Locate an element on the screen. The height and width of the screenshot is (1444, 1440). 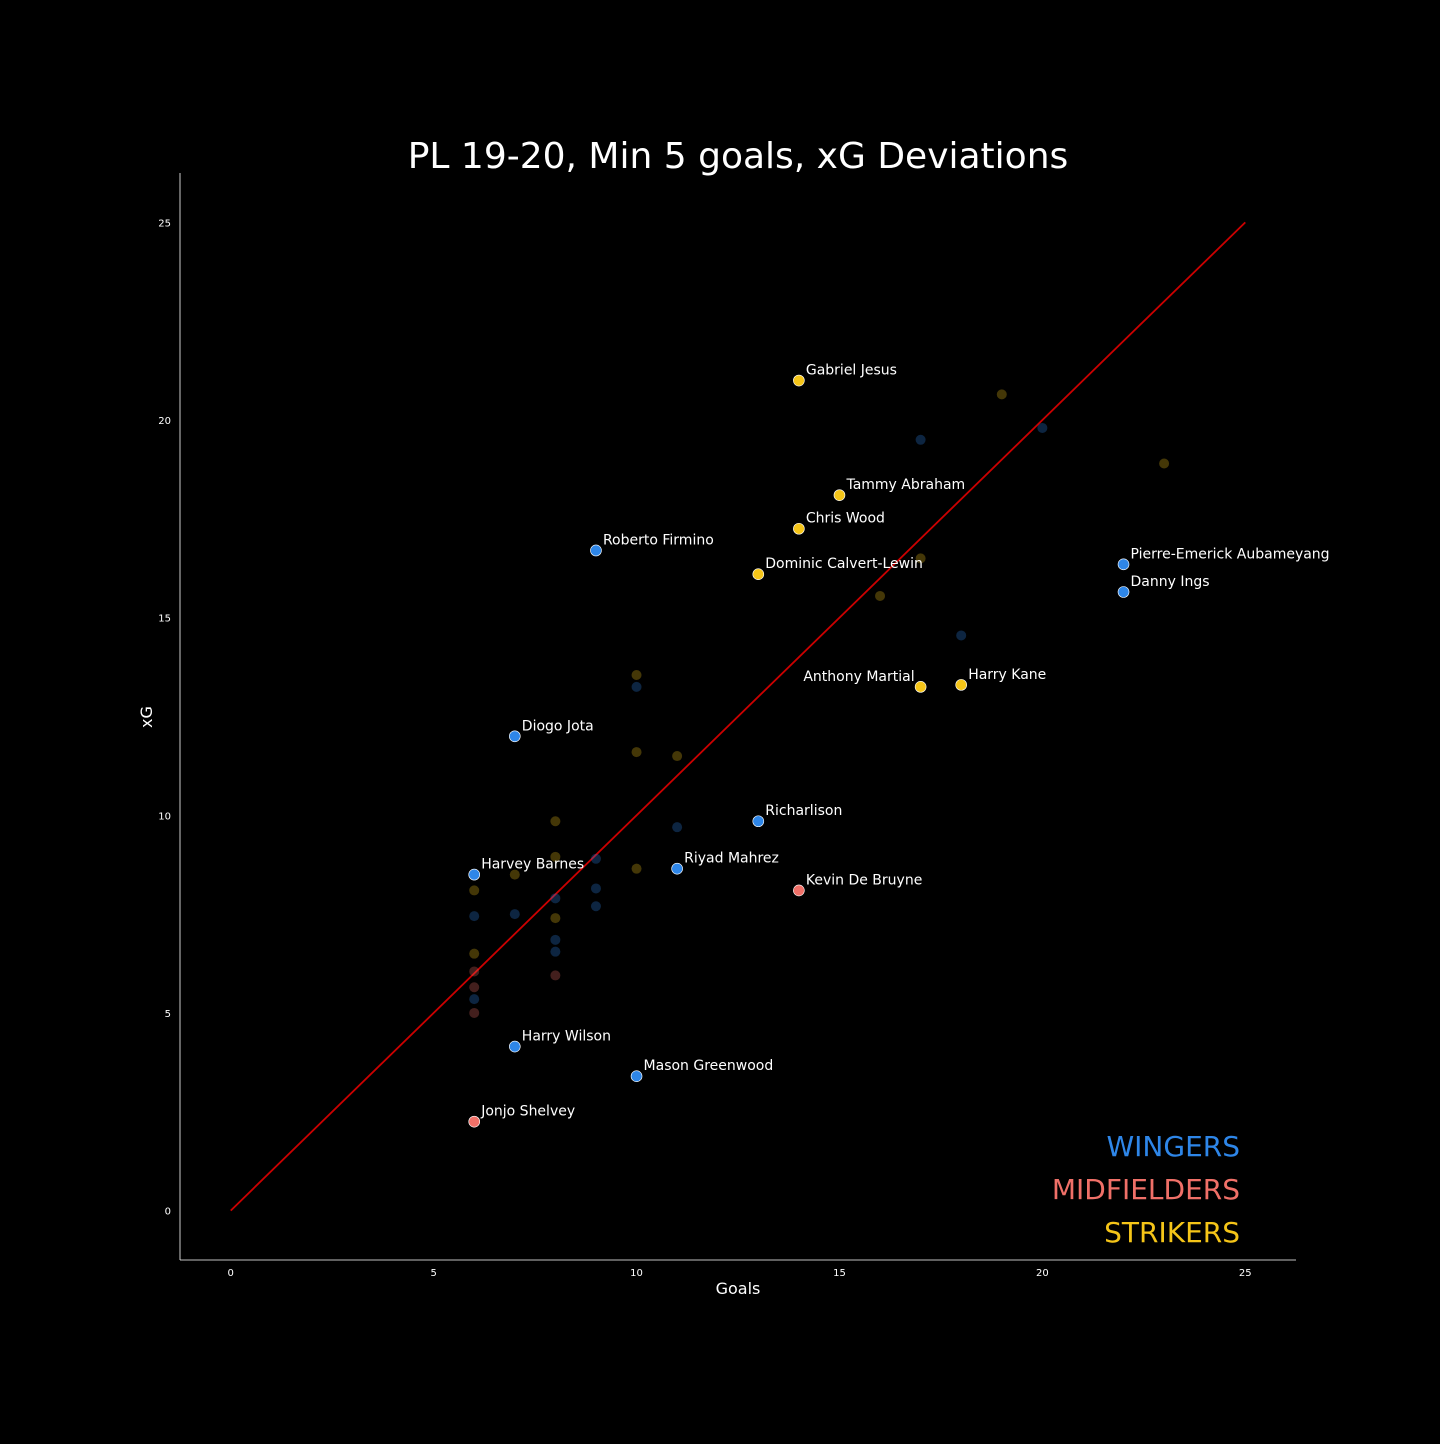
point-label: Roberto Firmino is located at coordinates (658, 540).